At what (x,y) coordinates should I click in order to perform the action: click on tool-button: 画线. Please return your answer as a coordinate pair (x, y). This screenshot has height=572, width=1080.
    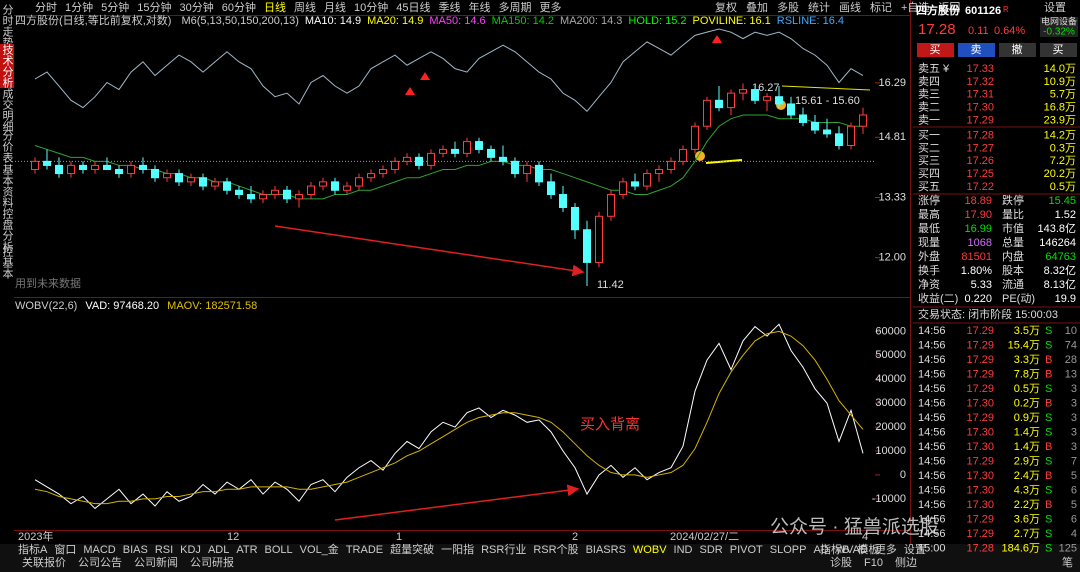
    Looking at the image, I should click on (850, 7).